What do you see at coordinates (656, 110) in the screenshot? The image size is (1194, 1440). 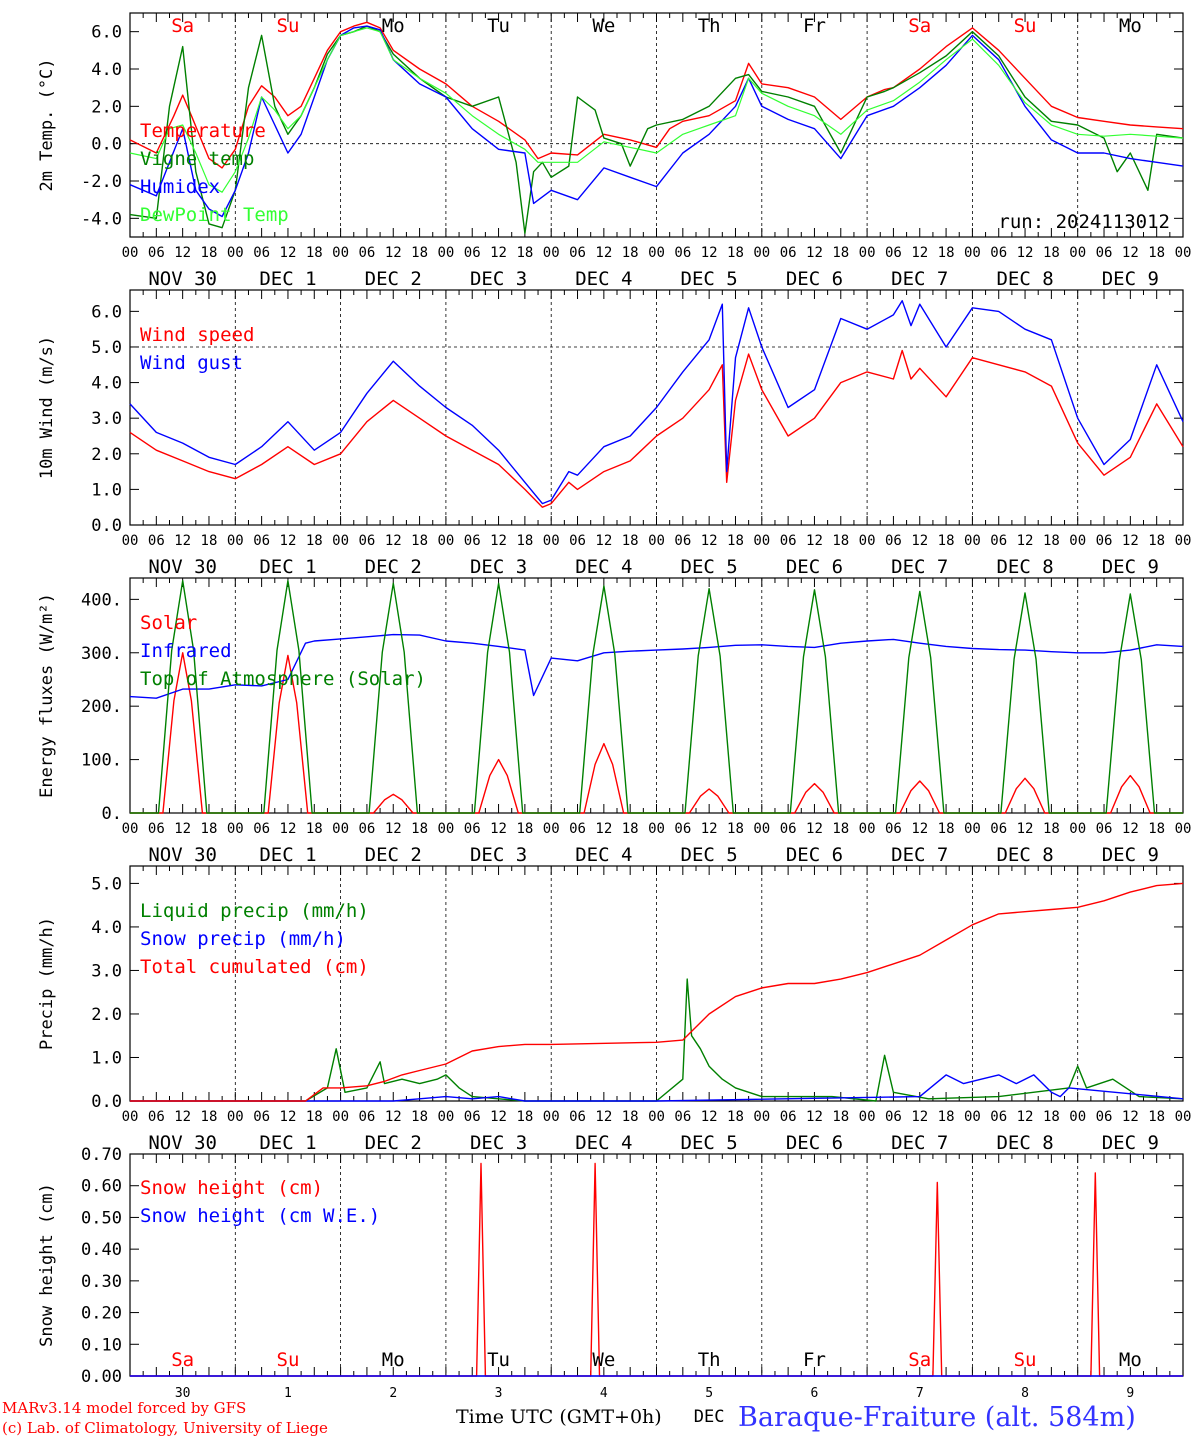 I see `series-line-dewpoint-temp` at bounding box center [656, 110].